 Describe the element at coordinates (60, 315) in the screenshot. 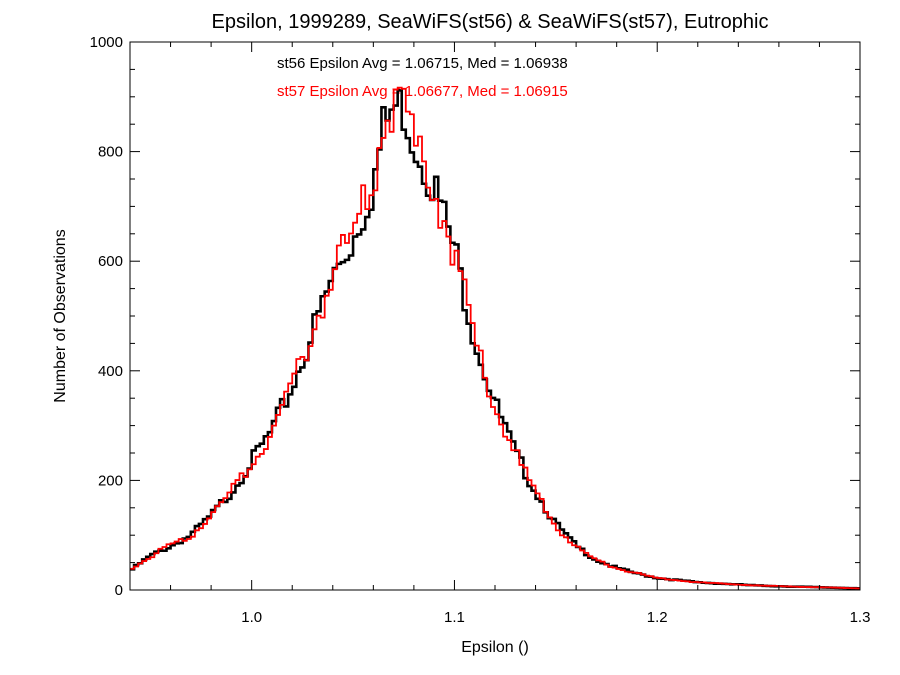

I see `y-axis-label: Number of Observations` at that location.